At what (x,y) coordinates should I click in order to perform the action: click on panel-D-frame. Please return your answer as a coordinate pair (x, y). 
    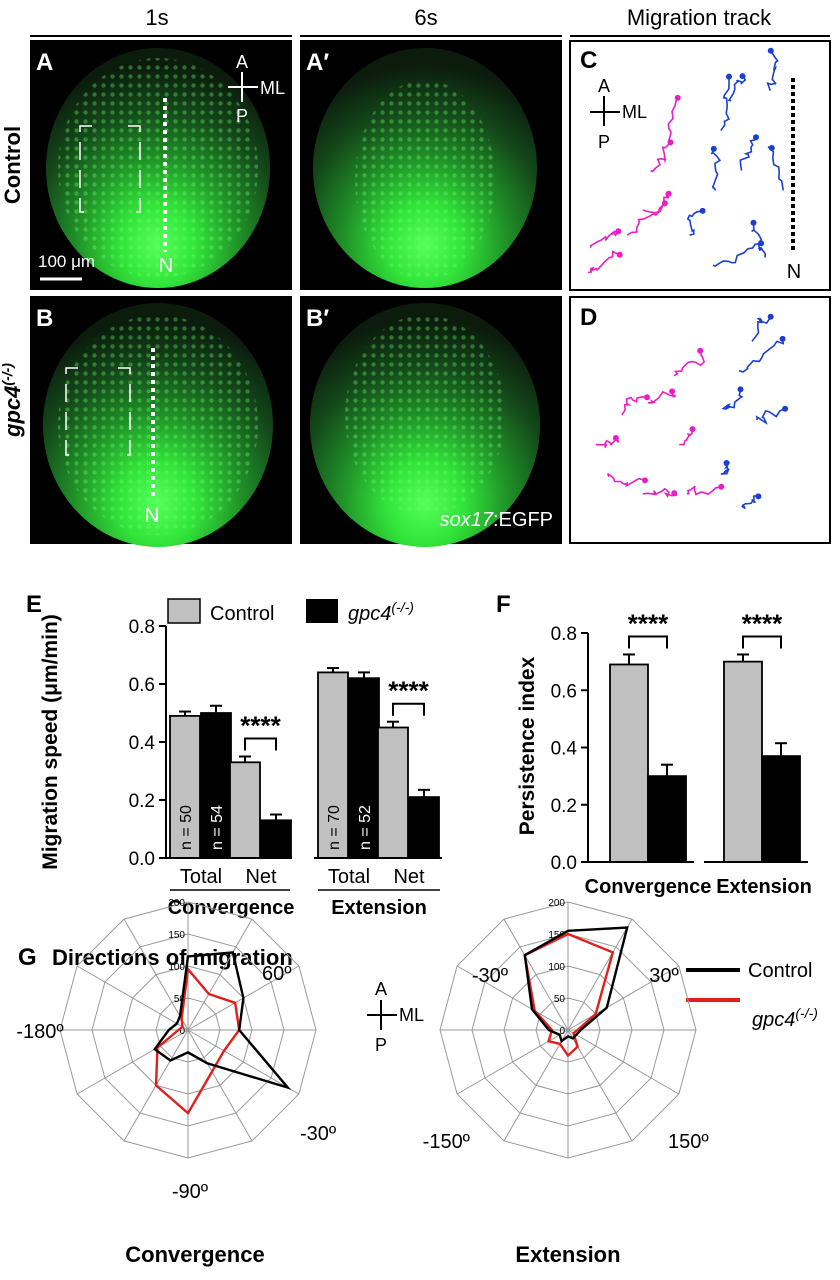
    Looking at the image, I should click on (700, 420).